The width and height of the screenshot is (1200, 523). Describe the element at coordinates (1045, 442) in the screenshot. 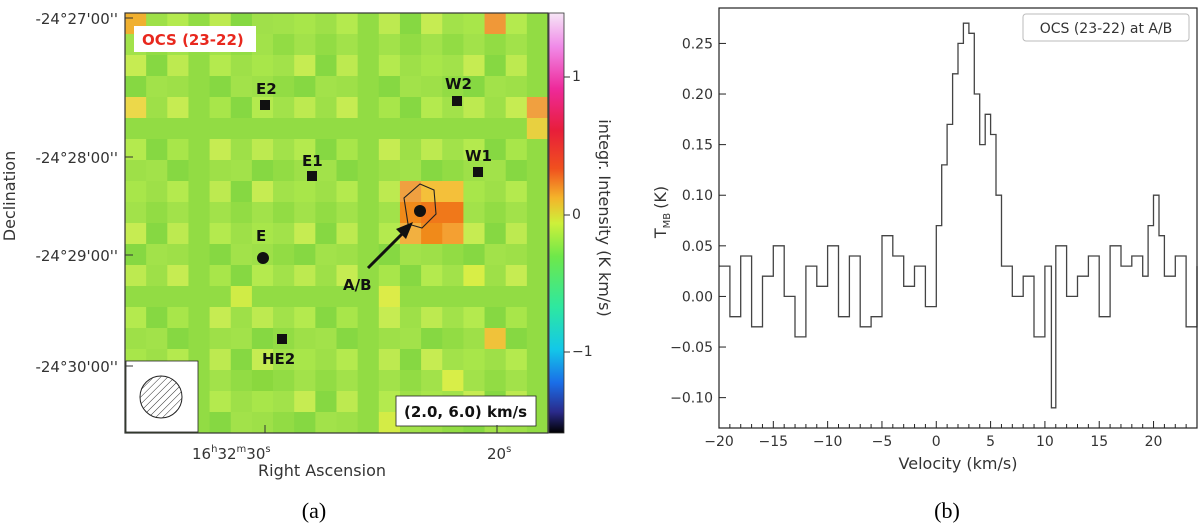

I see `spectrum-x-tick-label: 10` at that location.